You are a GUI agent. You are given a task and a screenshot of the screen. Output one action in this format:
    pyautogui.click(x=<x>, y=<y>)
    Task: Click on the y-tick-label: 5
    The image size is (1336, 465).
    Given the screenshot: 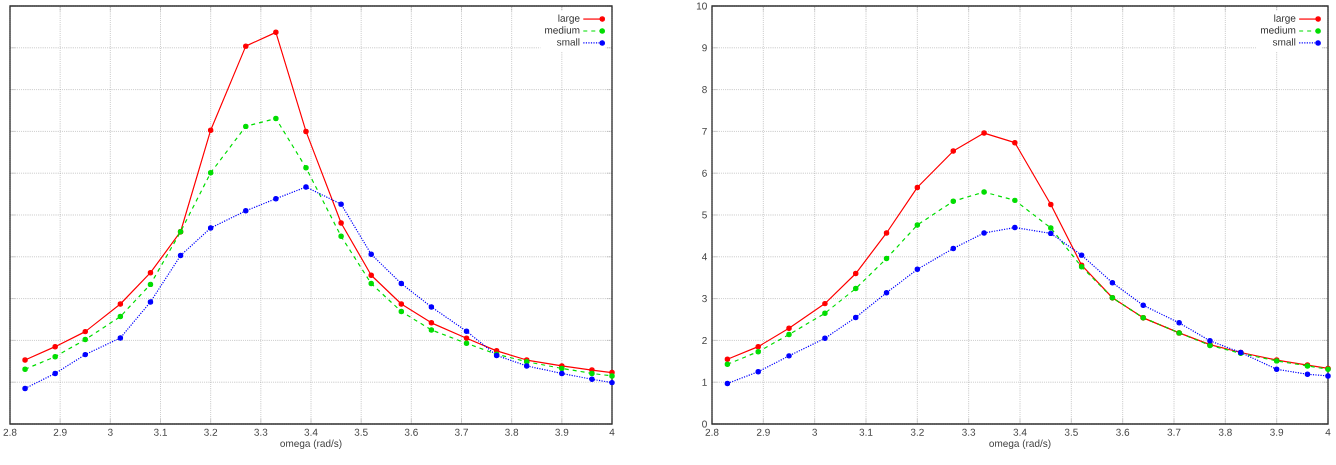 What is the action you would take?
    pyautogui.click(x=704, y=215)
    